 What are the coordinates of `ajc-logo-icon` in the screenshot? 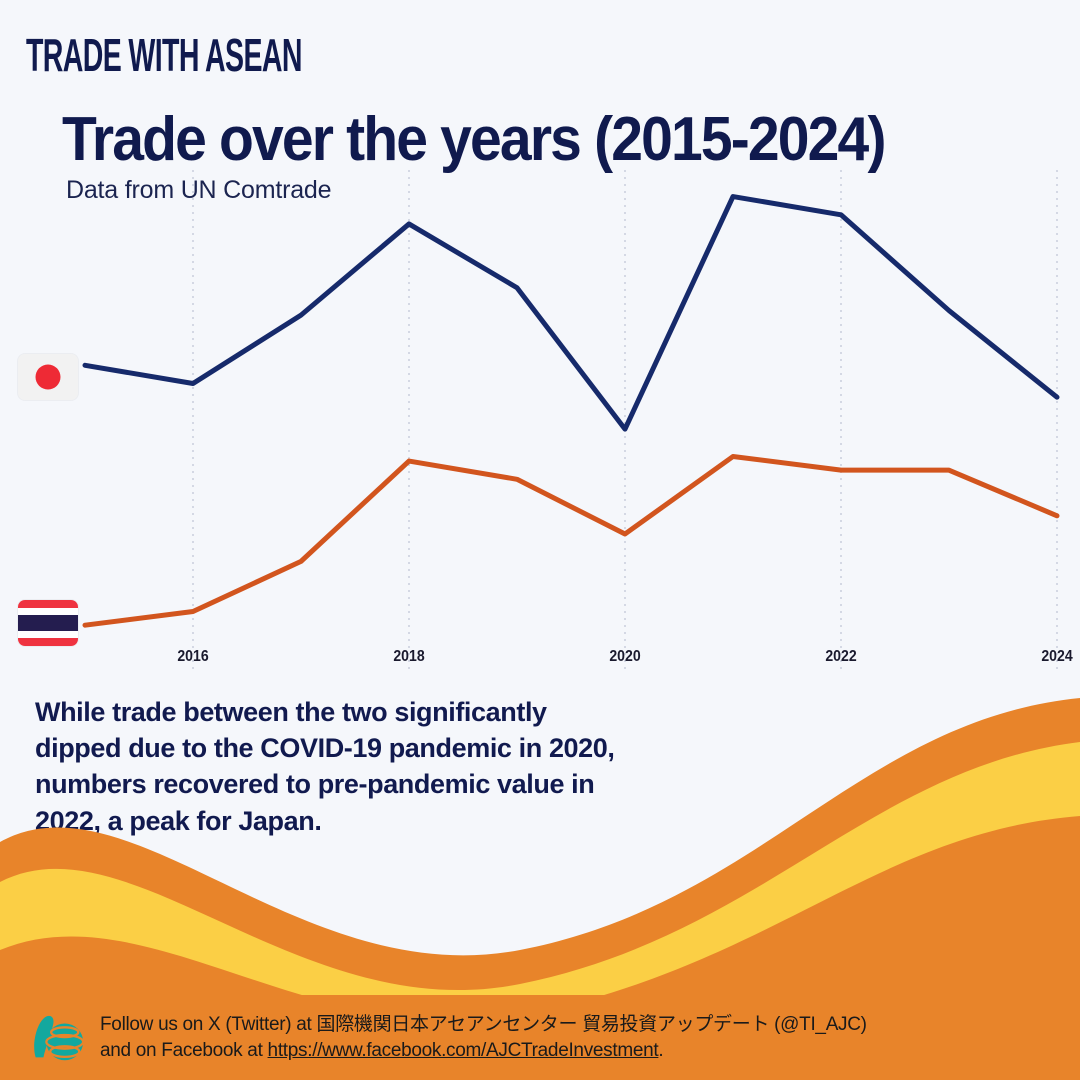 It's located at (59, 1037).